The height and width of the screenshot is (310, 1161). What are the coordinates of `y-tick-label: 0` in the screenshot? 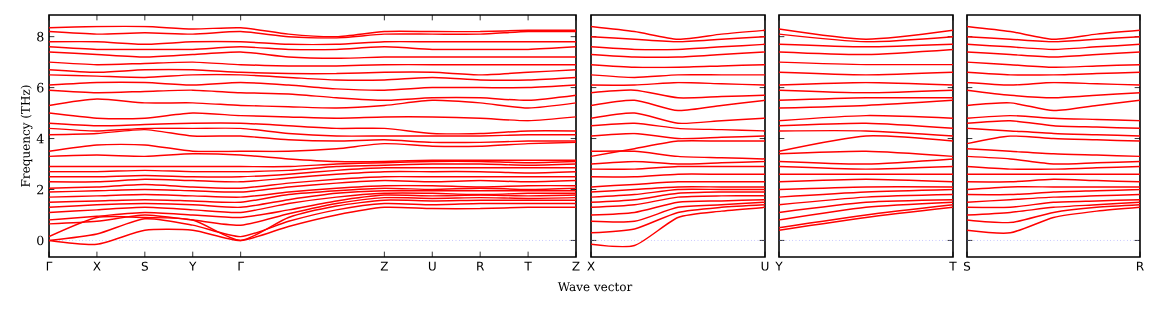 It's located at (40, 240).